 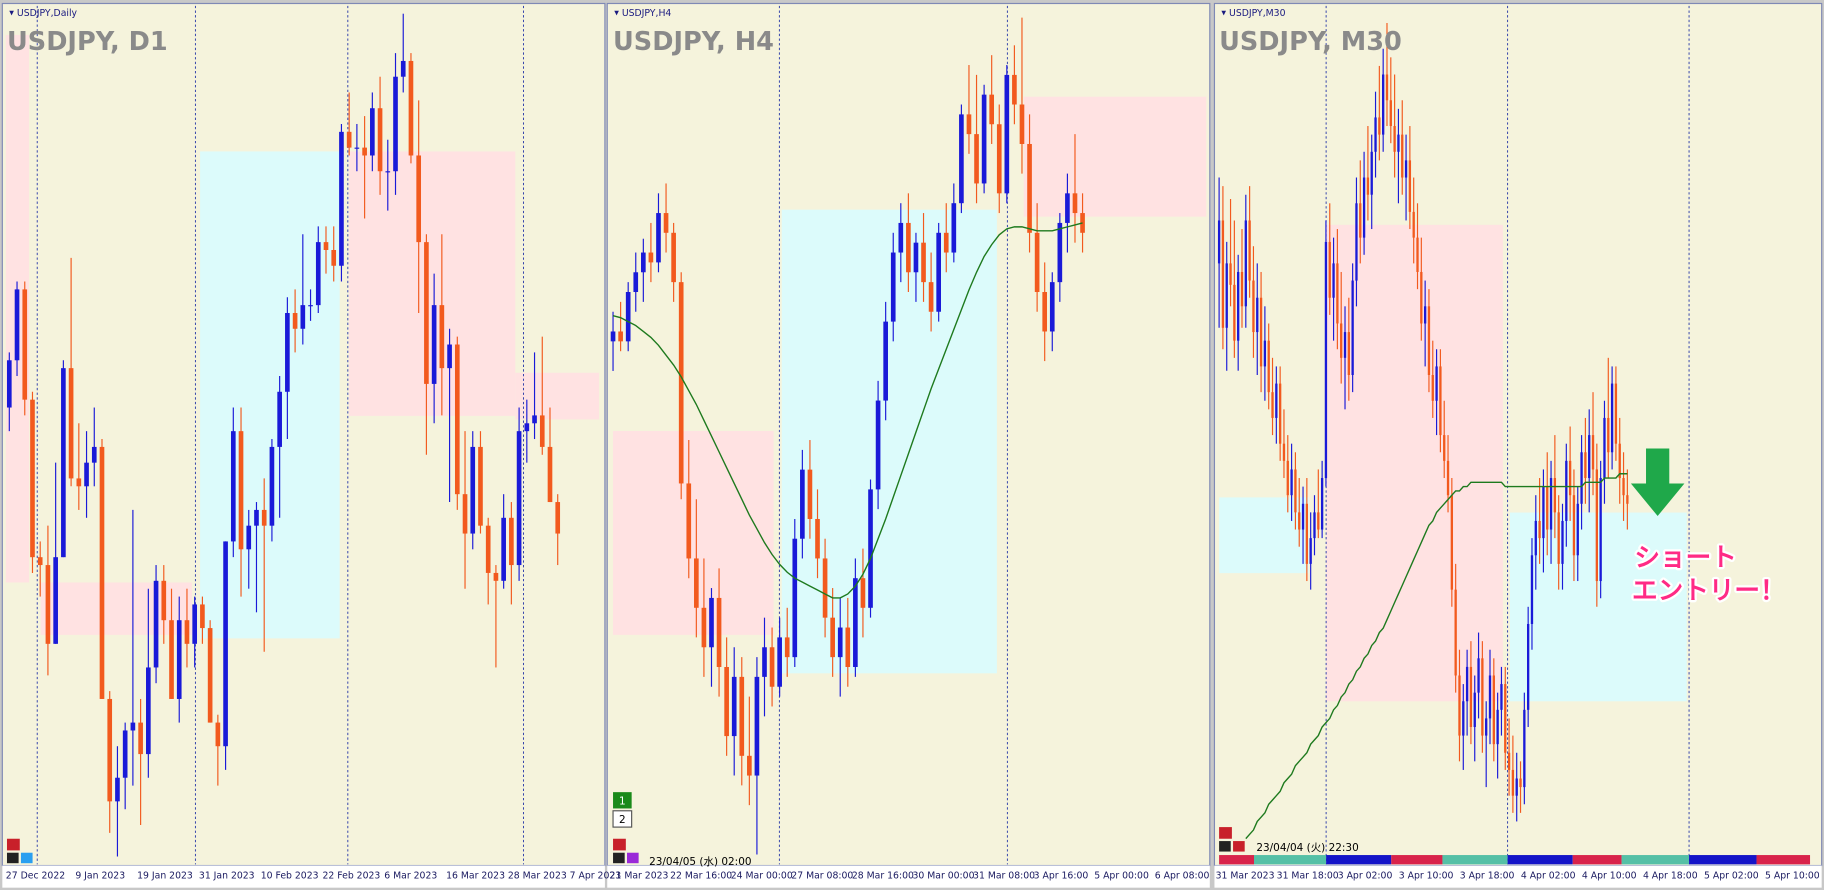 I want to click on timestamp: 23/04/05 (水) 02:00, so click(x=700, y=862).